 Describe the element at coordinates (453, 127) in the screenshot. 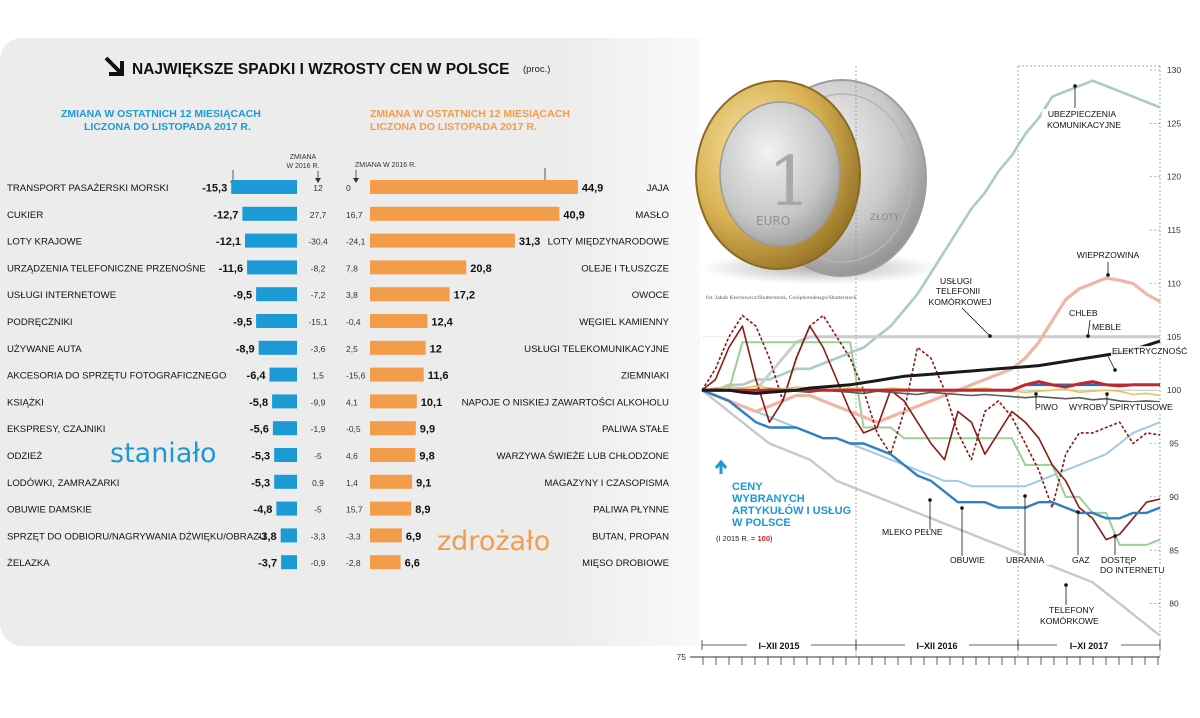

I see `increases-subtitle-2: LICZONA DO LISTOPADA 2017 R.` at that location.